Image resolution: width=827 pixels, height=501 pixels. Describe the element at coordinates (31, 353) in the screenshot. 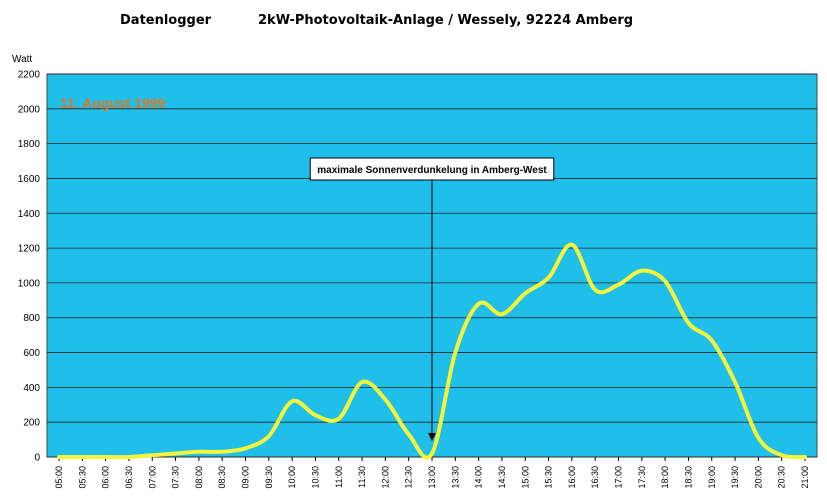

I see `y-tick-label: 600` at that location.